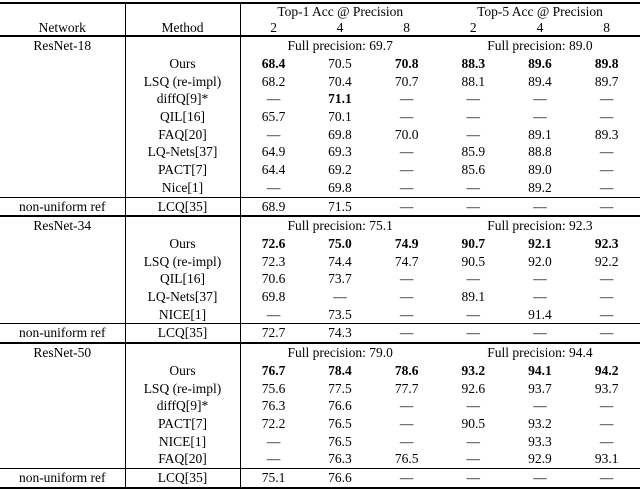 This screenshot has width=640, height=491. What do you see at coordinates (320, 152) in the screenshot?
I see `method-row: LQ-Nets[37] 64.9 69.3 — 85.9 88.8 —` at bounding box center [320, 152].